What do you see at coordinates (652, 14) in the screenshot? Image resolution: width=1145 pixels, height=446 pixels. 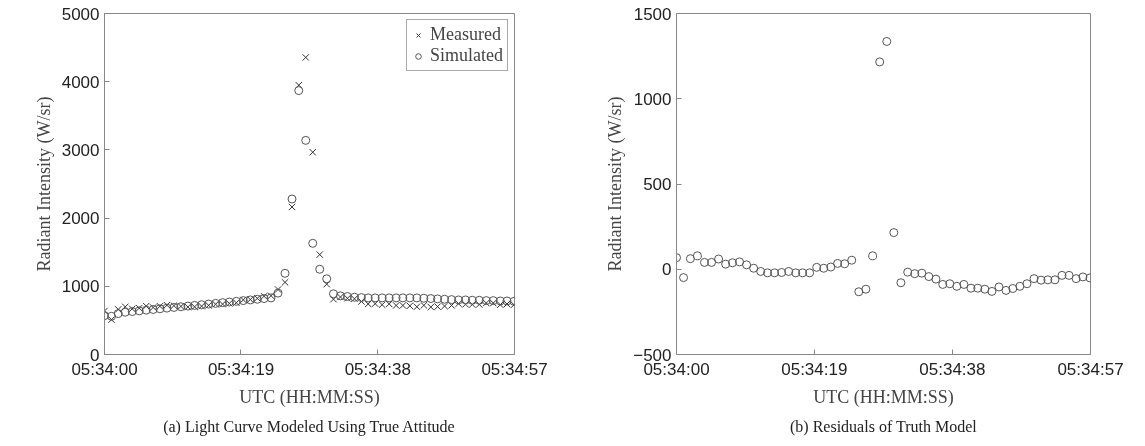 I see `y-tick-label: 1500` at bounding box center [652, 14].